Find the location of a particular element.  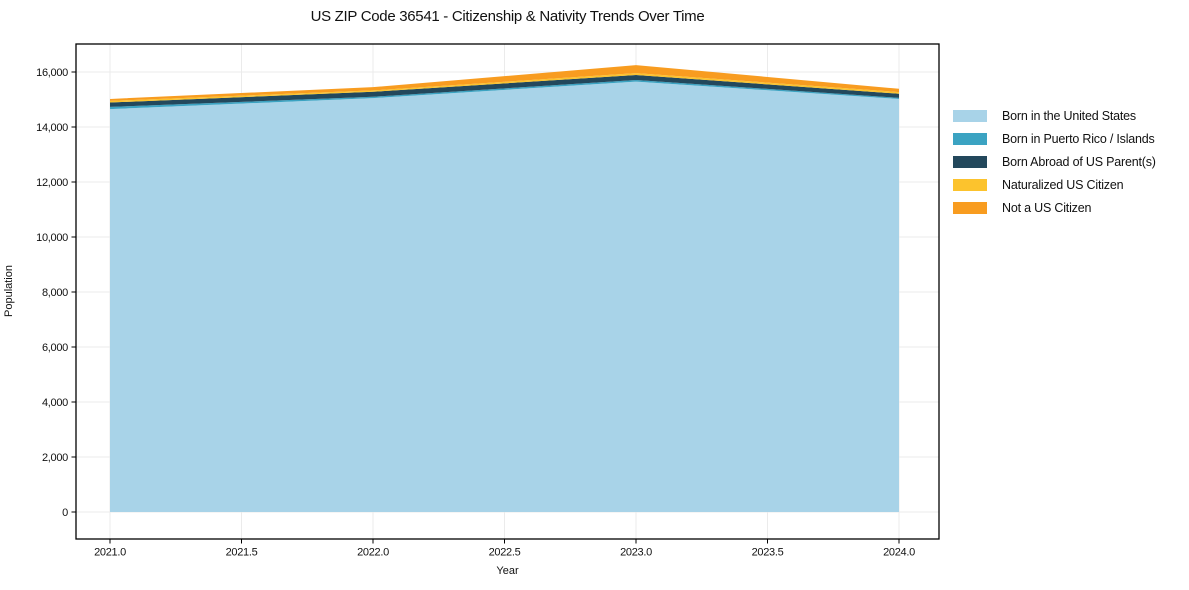

x-tick-label: 2022.0 is located at coordinates (373, 553).